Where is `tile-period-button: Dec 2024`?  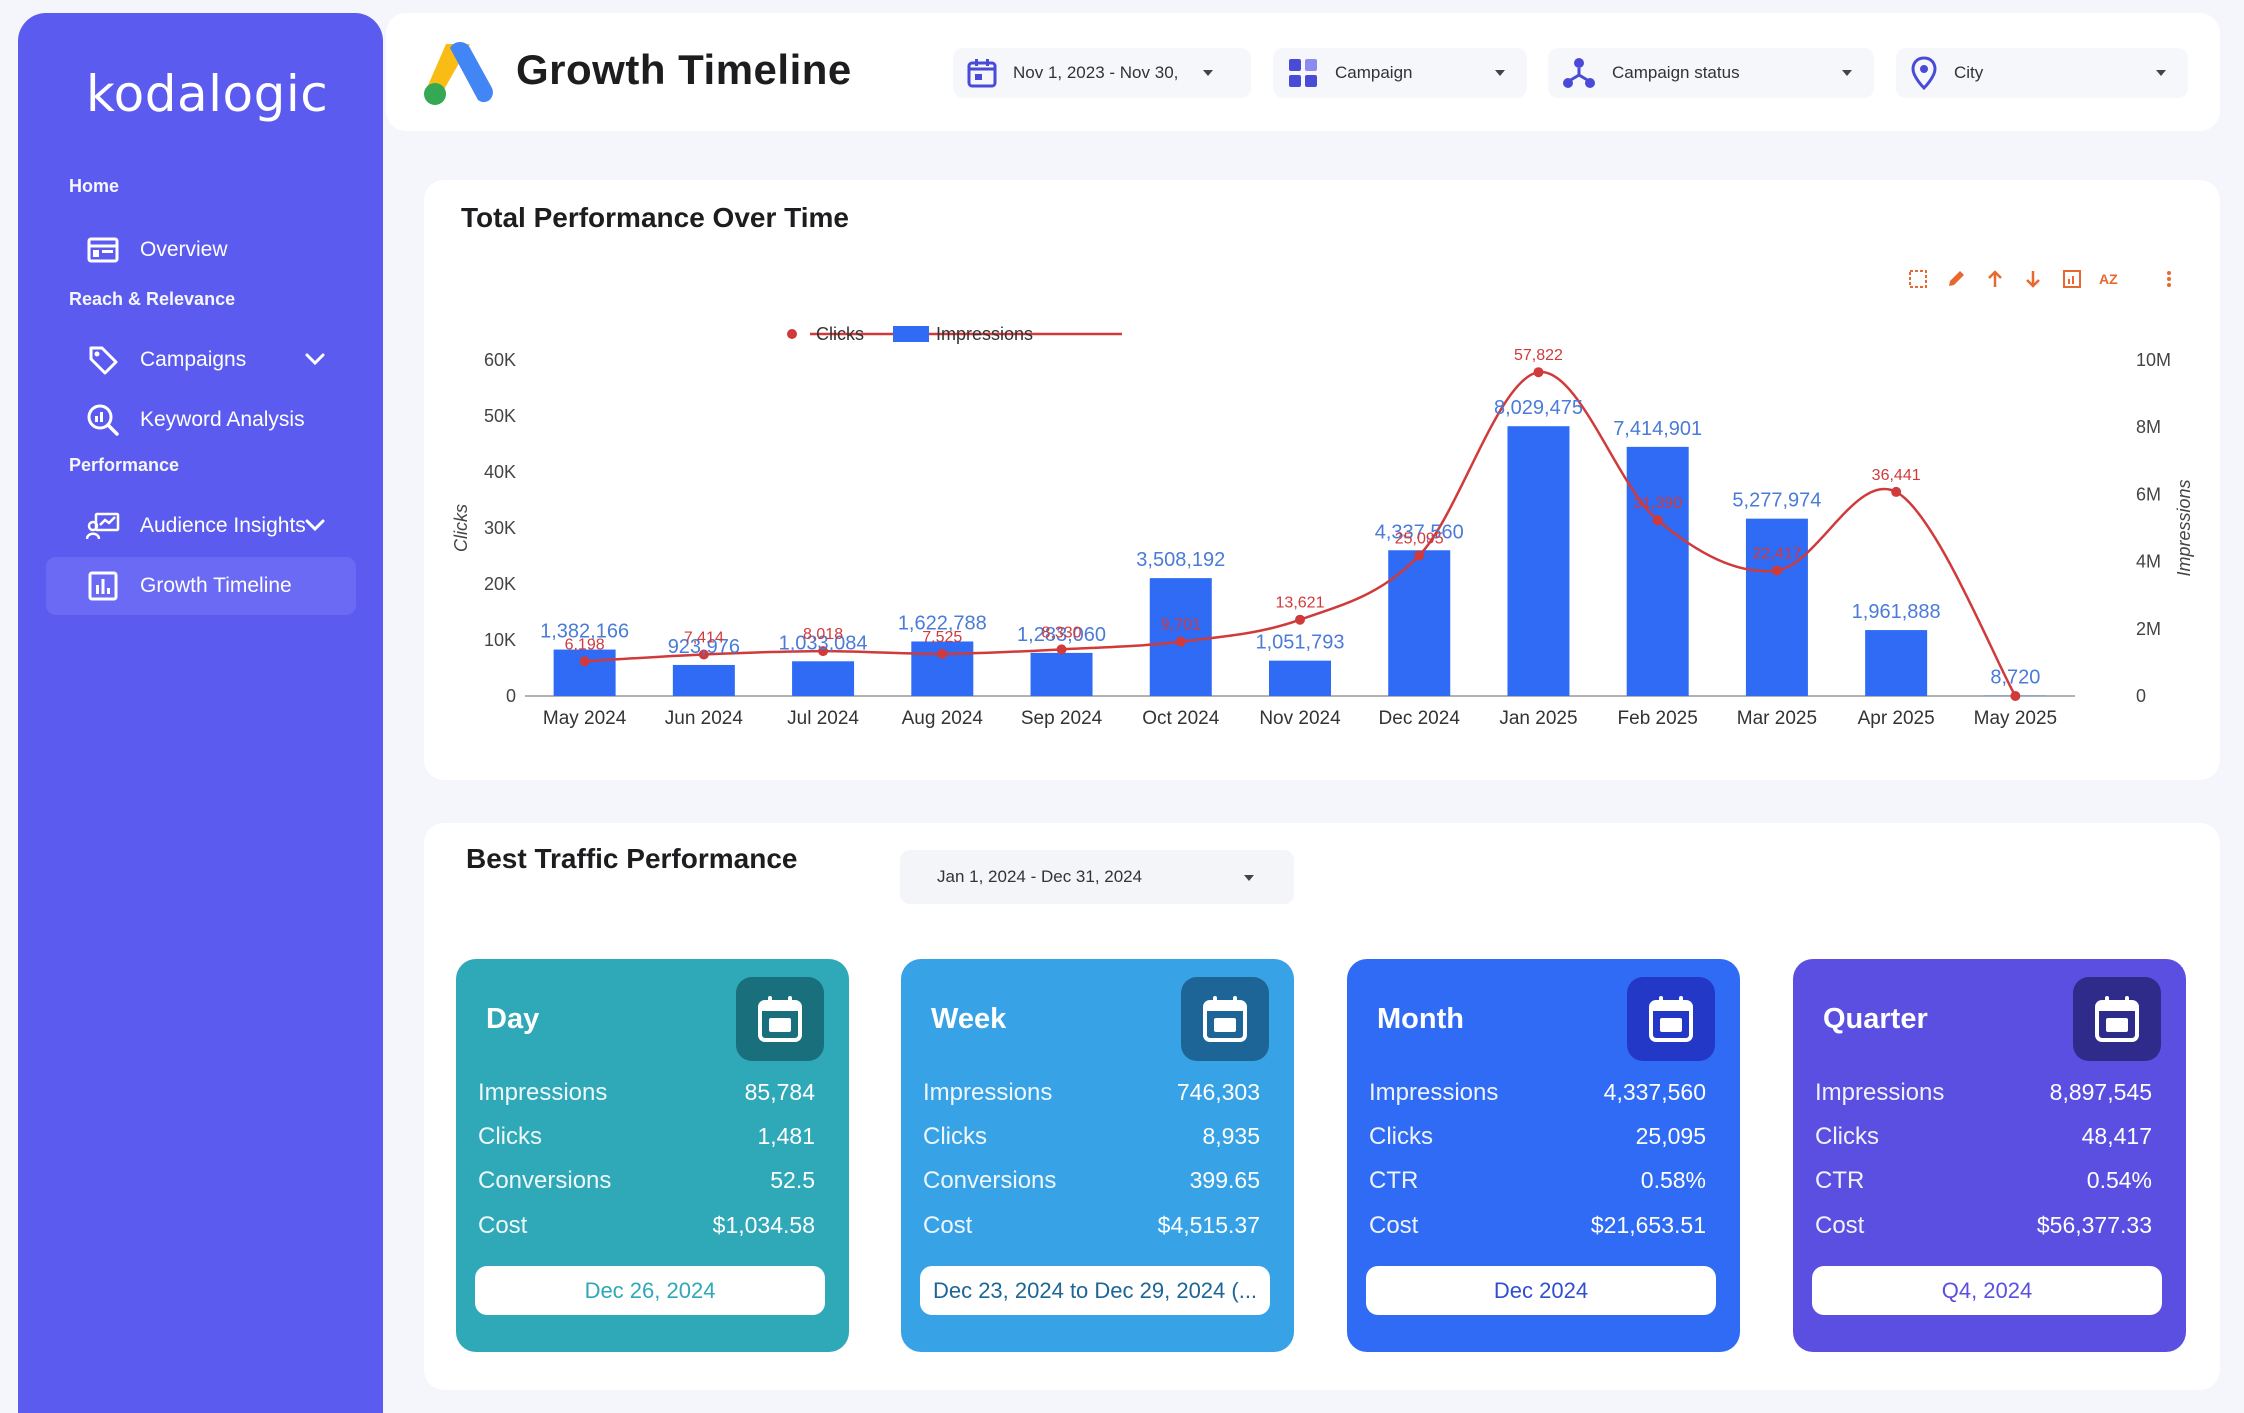 tile-period-button: Dec 2024 is located at coordinates (1541, 1290).